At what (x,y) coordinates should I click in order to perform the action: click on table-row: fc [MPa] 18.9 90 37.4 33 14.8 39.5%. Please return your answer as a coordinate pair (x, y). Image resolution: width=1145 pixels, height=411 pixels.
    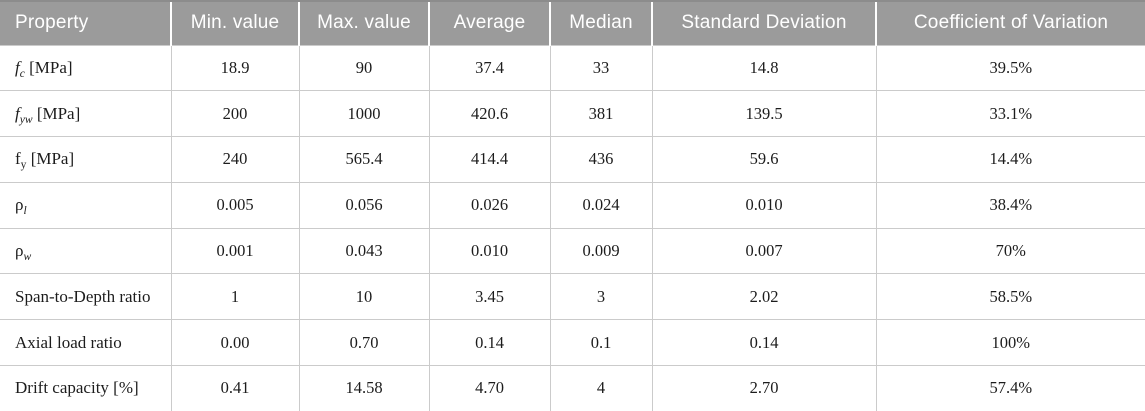
    Looking at the image, I should click on (572, 67).